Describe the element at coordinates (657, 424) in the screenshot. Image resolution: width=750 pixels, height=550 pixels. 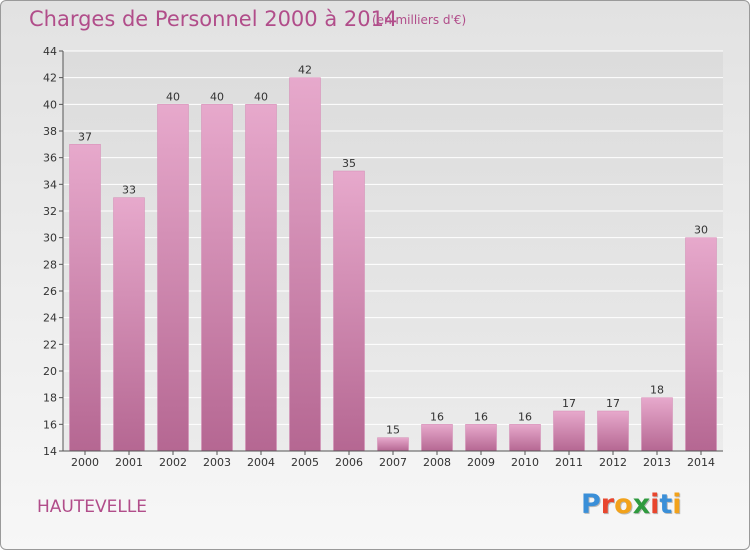
I see `bar-2013` at that location.